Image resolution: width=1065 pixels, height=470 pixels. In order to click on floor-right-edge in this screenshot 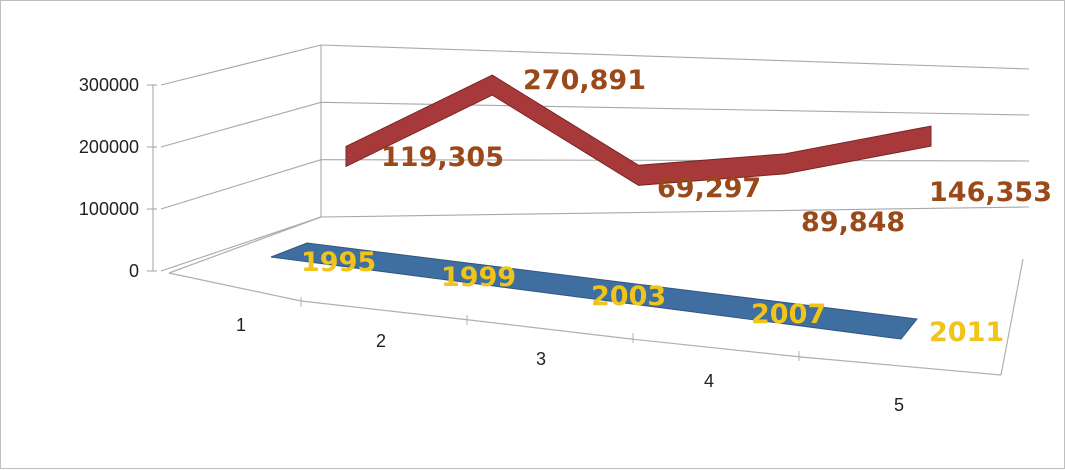, I will do `click(1012, 317)`.